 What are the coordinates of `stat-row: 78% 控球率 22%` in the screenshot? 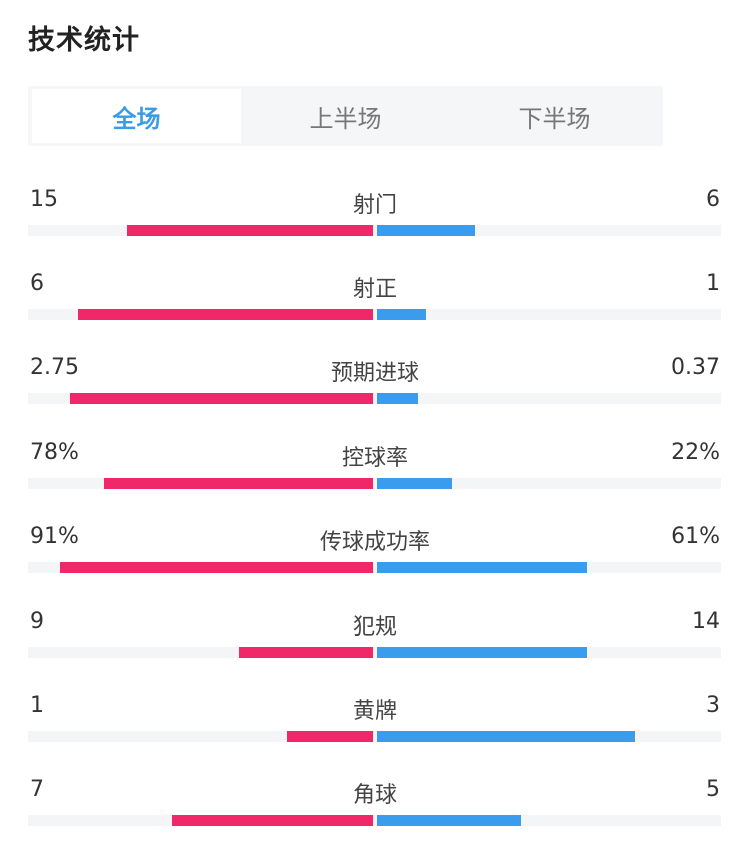 It's located at (375, 482).